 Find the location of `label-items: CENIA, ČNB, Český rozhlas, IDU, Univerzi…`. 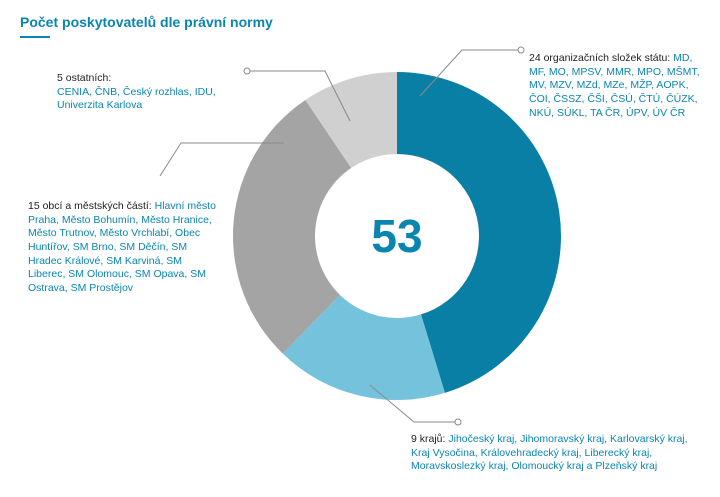

label-items: CENIA, ČNB, Český rozhlas, IDU, Univerzi… is located at coordinates (136, 98).